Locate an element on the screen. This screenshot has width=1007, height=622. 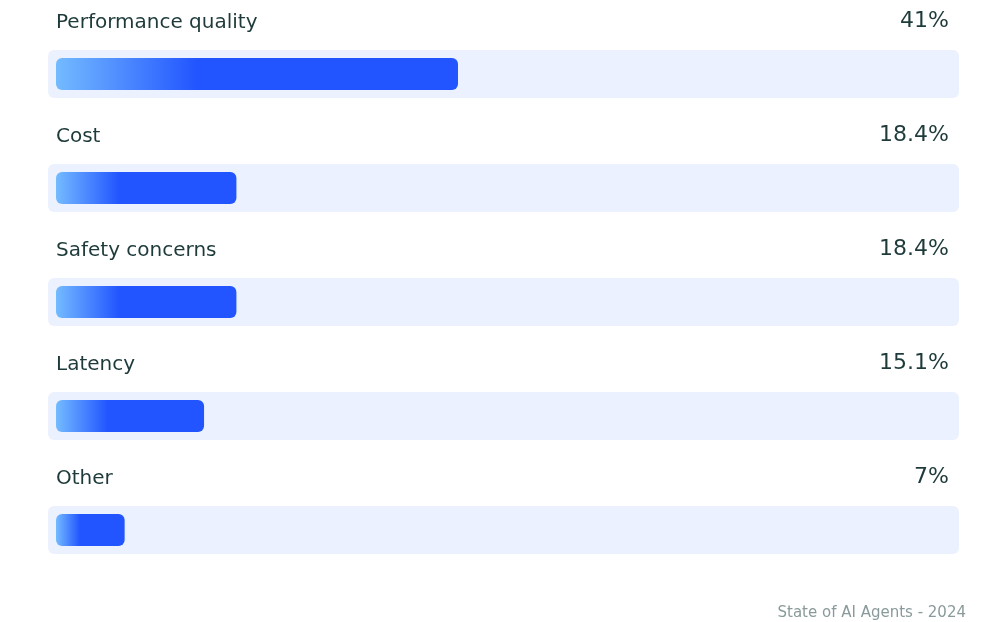
y-tick-label: Safety concerns is located at coordinates (136, 249).